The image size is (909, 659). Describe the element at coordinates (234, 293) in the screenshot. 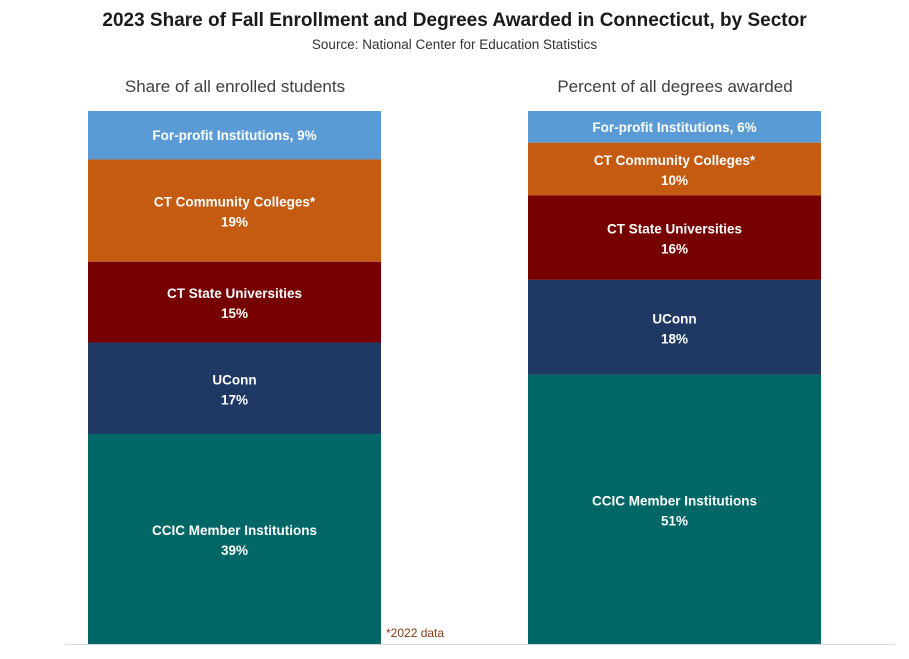

I see `series-label-ct-state-universities-0: CT State Universities` at that location.